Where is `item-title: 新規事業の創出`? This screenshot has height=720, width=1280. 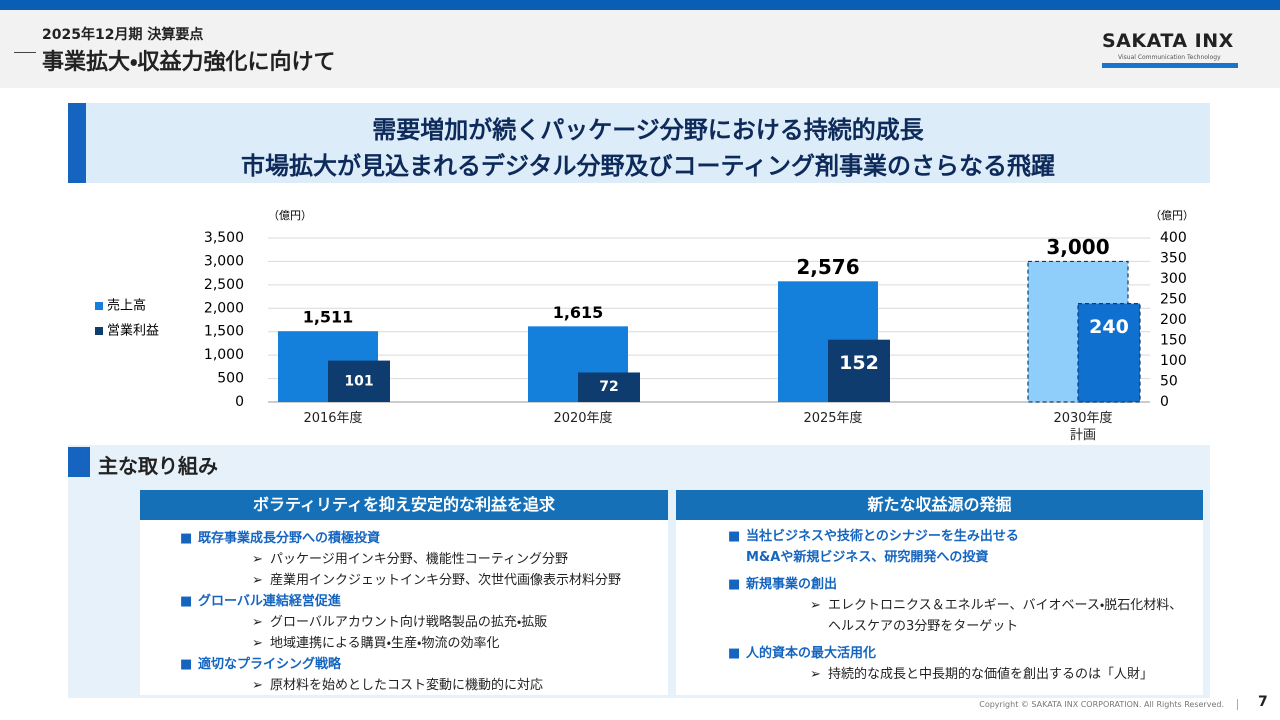 item-title: 新規事業の創出 is located at coordinates (965, 584).